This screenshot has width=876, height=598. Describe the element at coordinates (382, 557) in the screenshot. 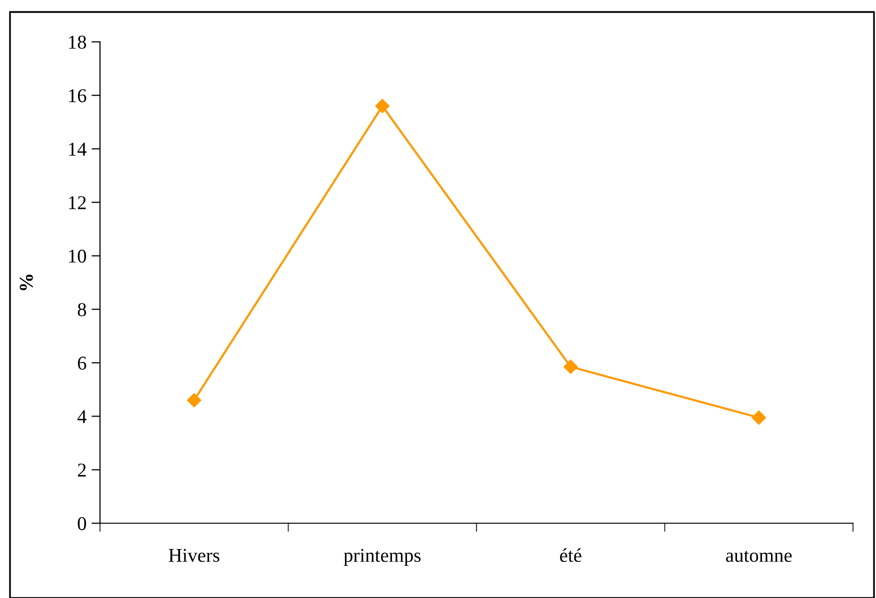

I see `x-tick-label: printemps` at that location.